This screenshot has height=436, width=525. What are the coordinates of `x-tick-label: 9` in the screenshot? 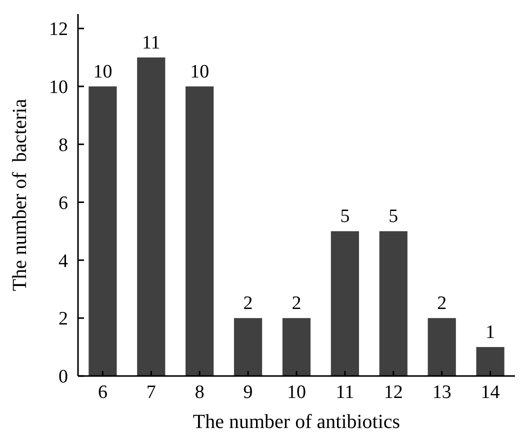 It's located at (248, 392).